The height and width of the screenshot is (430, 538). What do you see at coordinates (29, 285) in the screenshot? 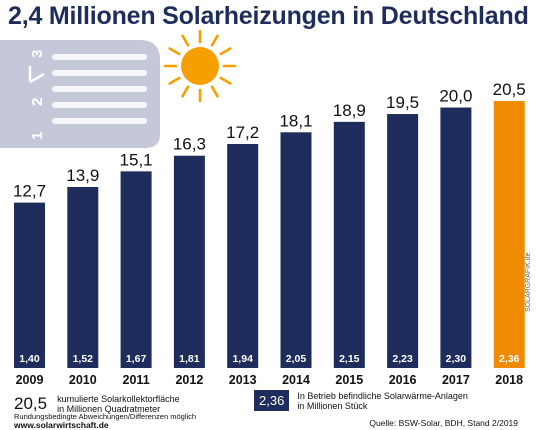
I see `bar-2009` at bounding box center [29, 285].